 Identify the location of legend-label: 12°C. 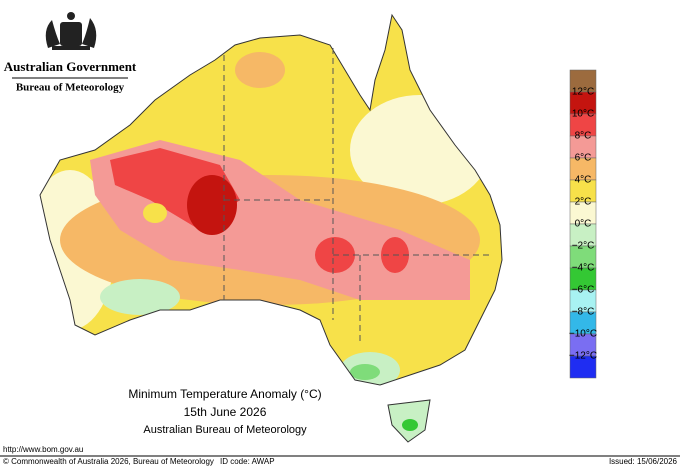
(583, 92).